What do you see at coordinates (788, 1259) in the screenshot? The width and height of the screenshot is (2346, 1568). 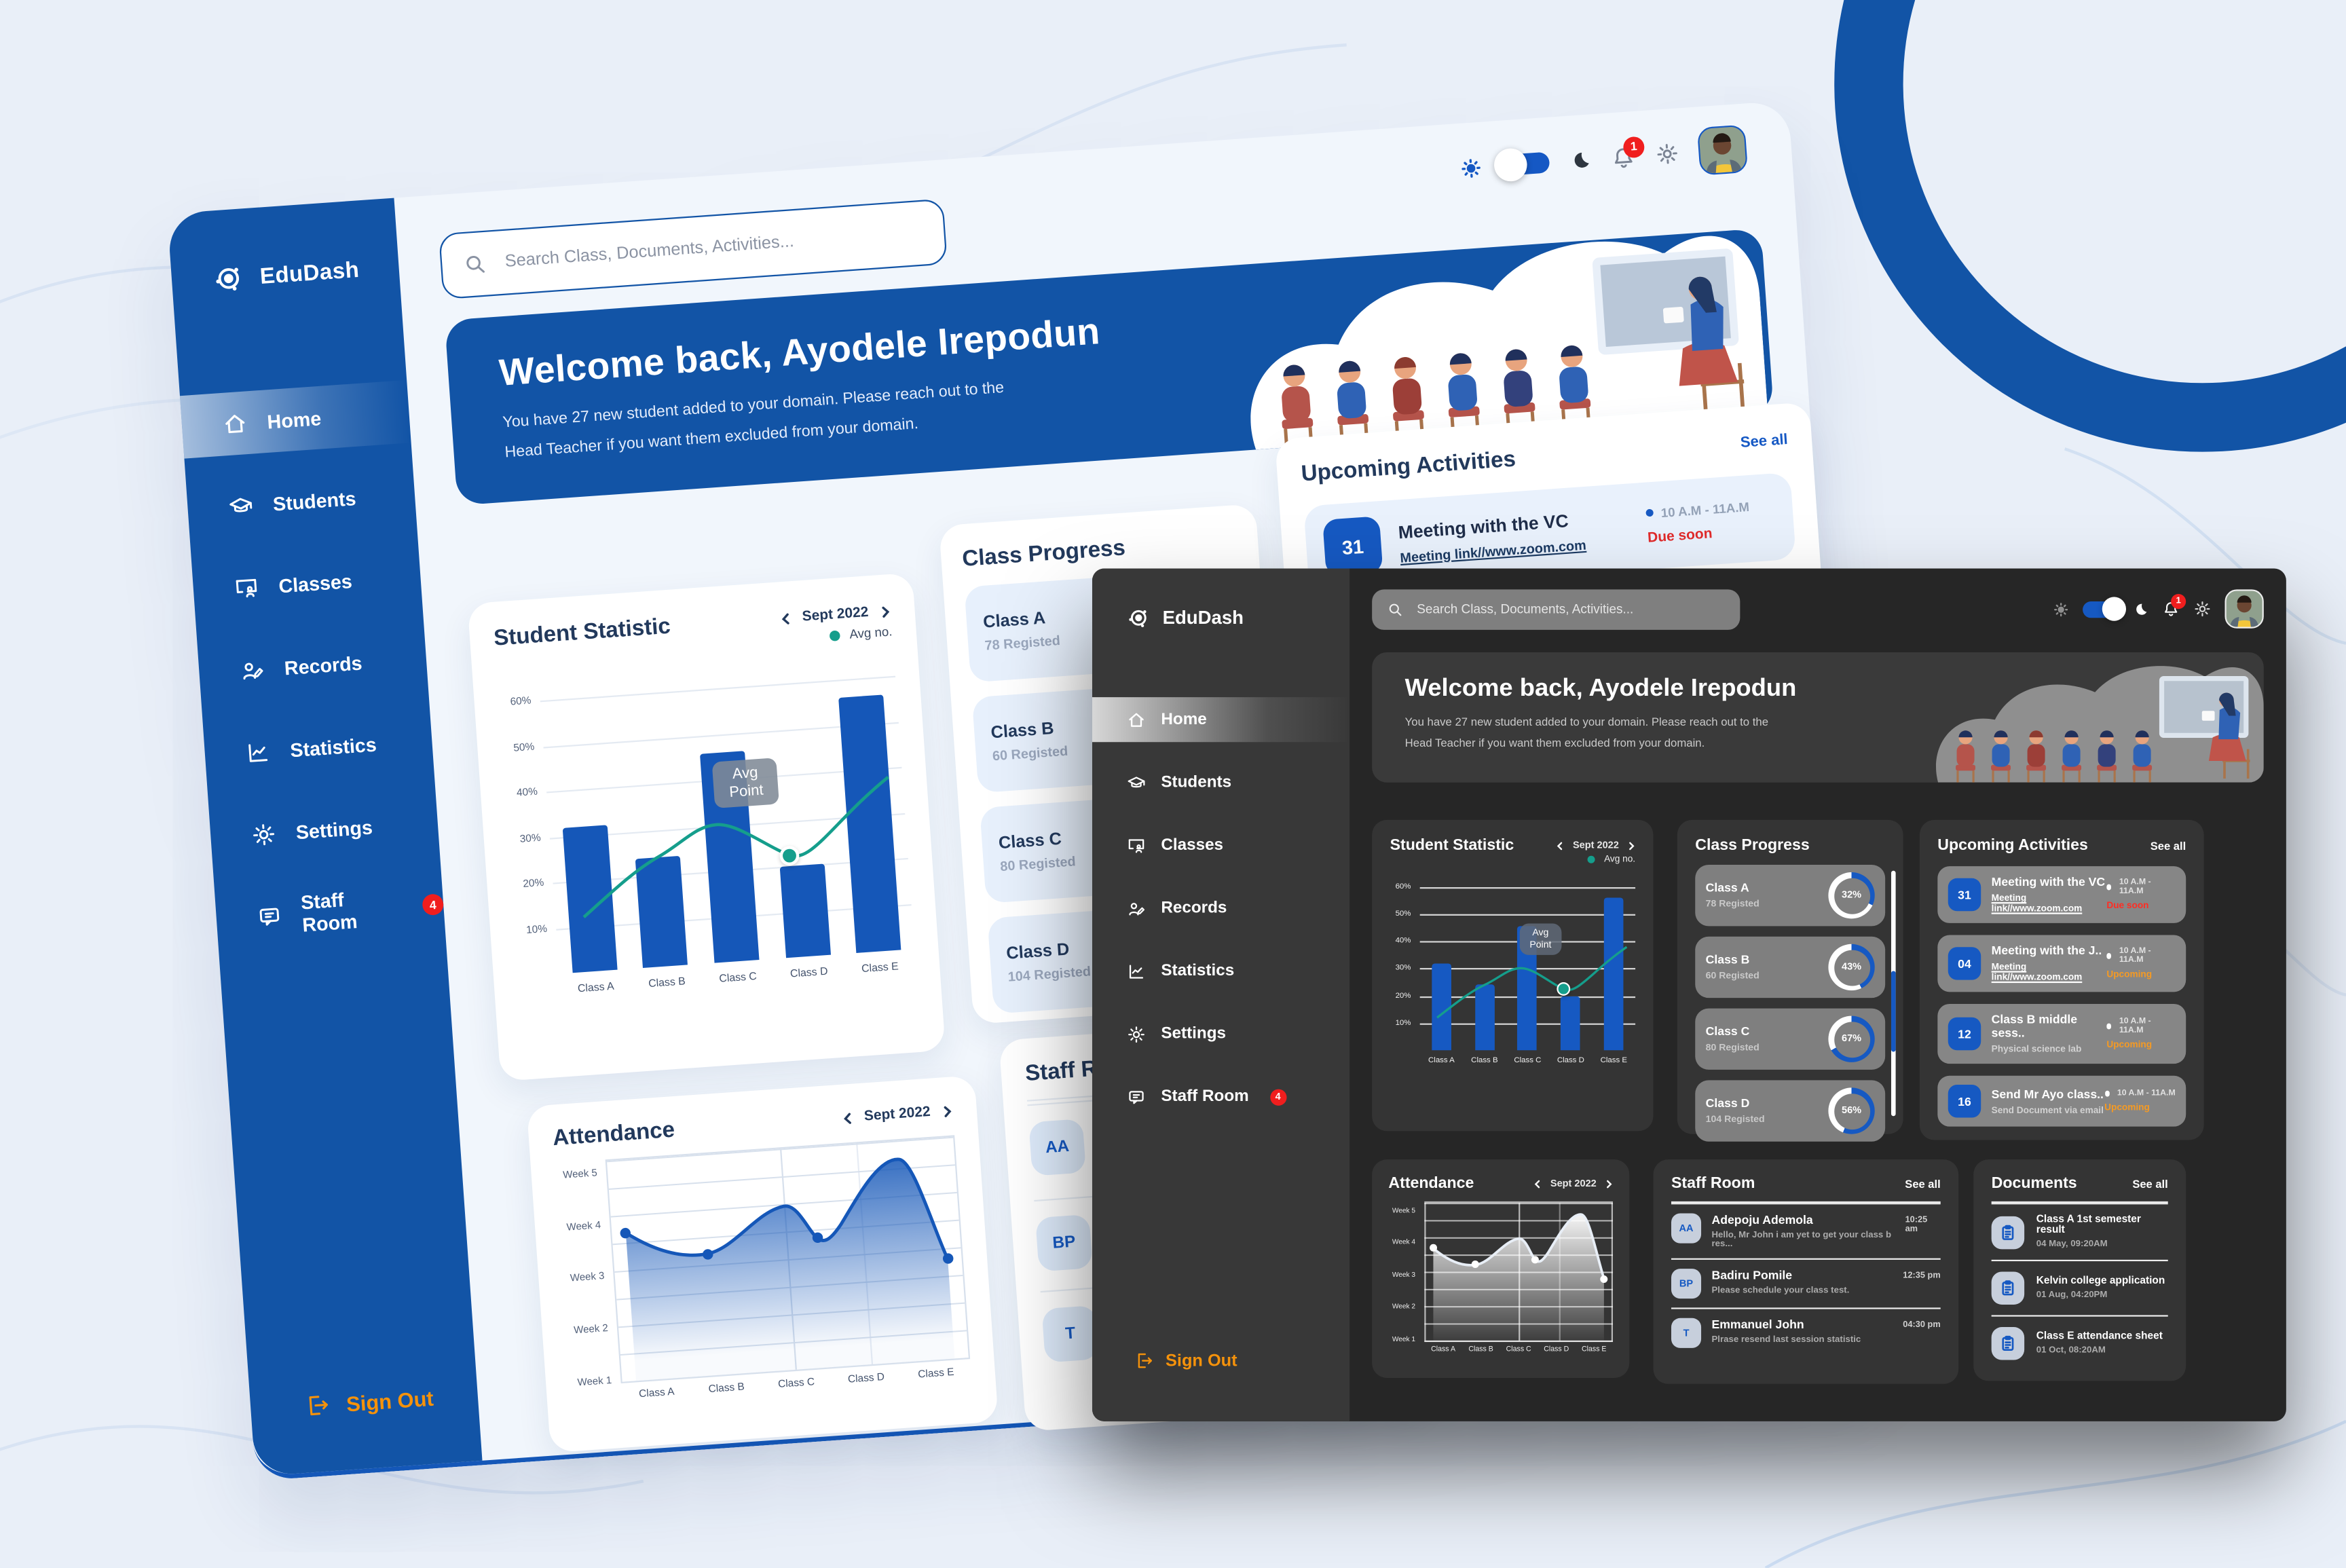 I see `attendance-plot` at bounding box center [788, 1259].